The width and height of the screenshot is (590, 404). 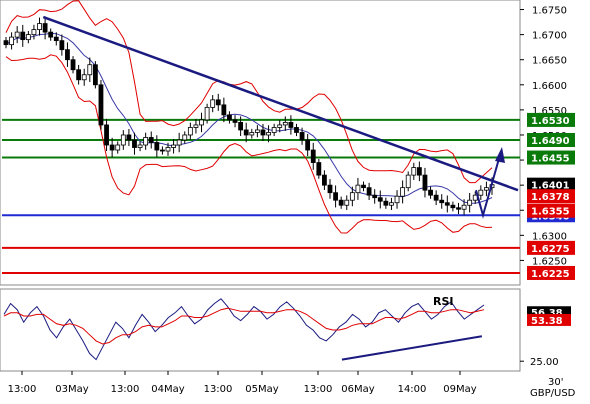 I want to click on level-label: 1.6455, so click(x=550, y=159).